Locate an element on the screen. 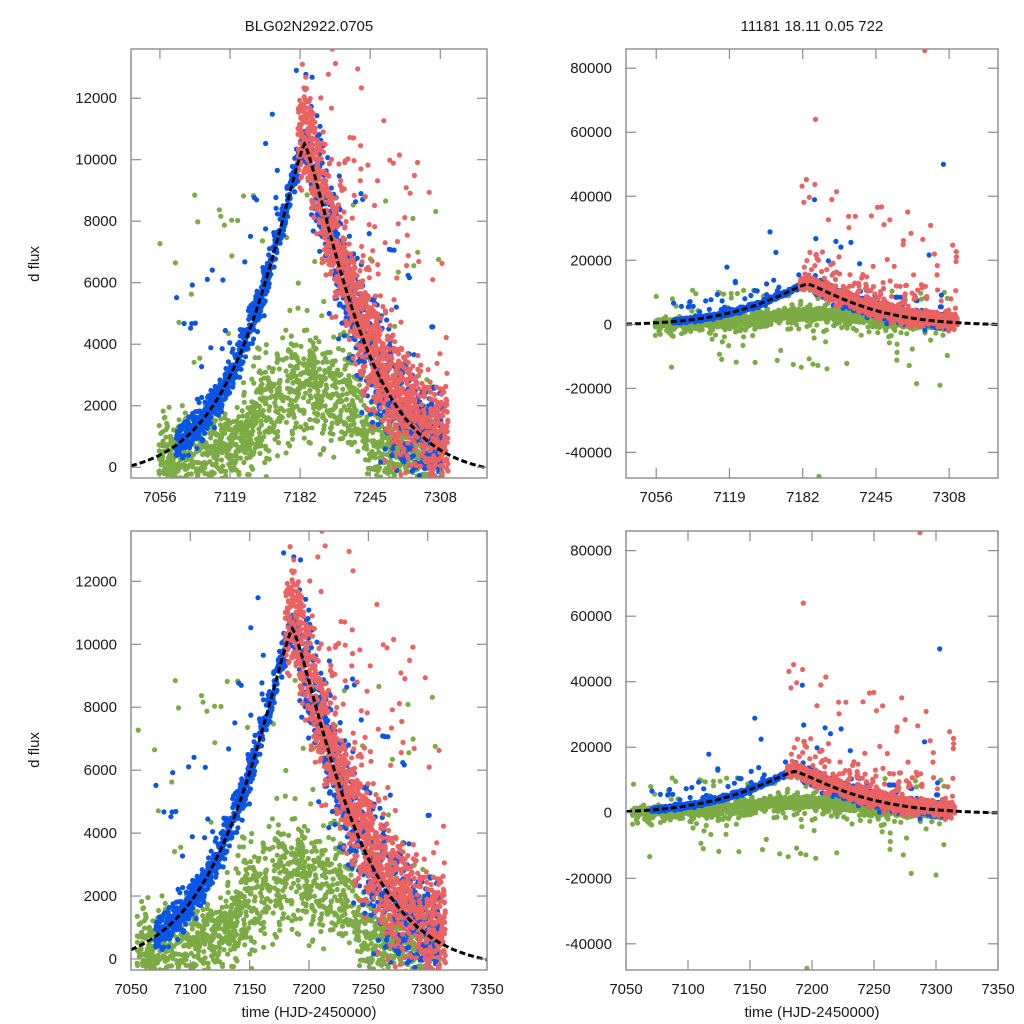 The width and height of the screenshot is (1024, 1024). x-tick-label: 7245 is located at coordinates (370, 497).